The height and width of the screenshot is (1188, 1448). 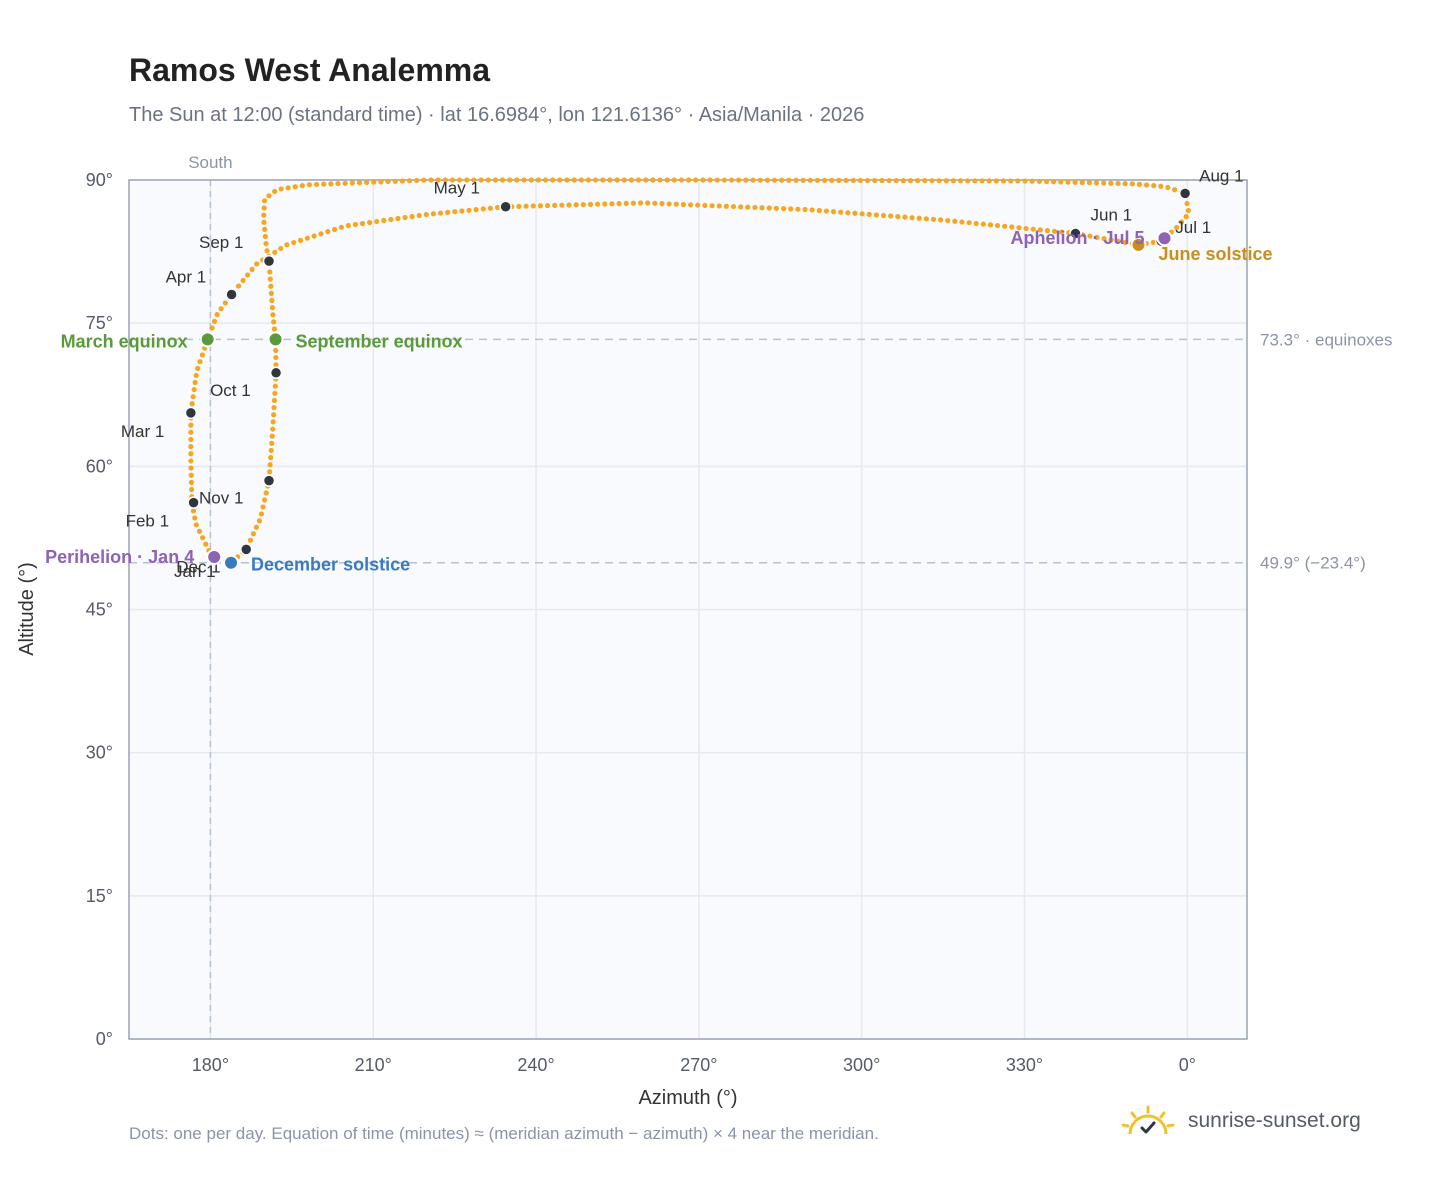 What do you see at coordinates (1274, 1120) in the screenshot?
I see `brand-name: sunrise-sunset.org` at bounding box center [1274, 1120].